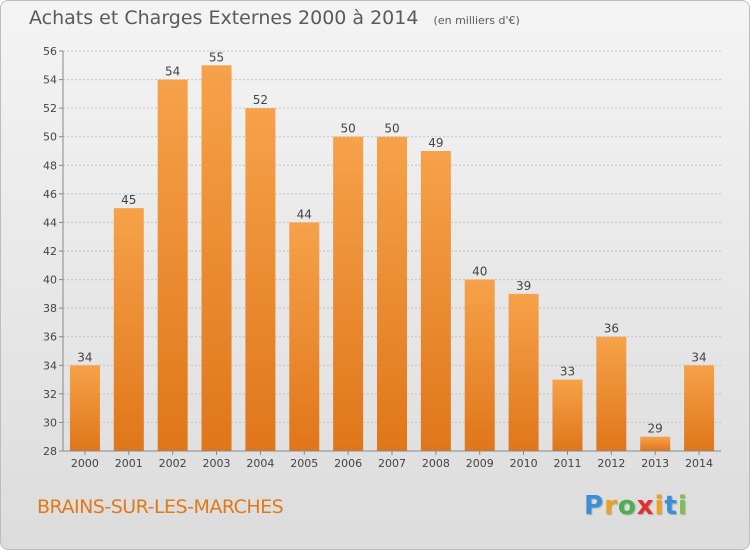  What do you see at coordinates (260, 100) in the screenshot?
I see `data-label: 52` at bounding box center [260, 100].